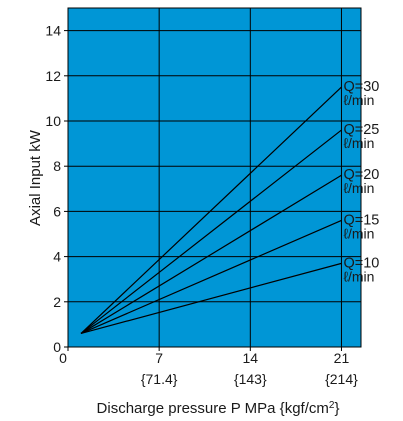  What do you see at coordinates (57, 166) in the screenshot?
I see `y-tick-label: 8` at bounding box center [57, 166].